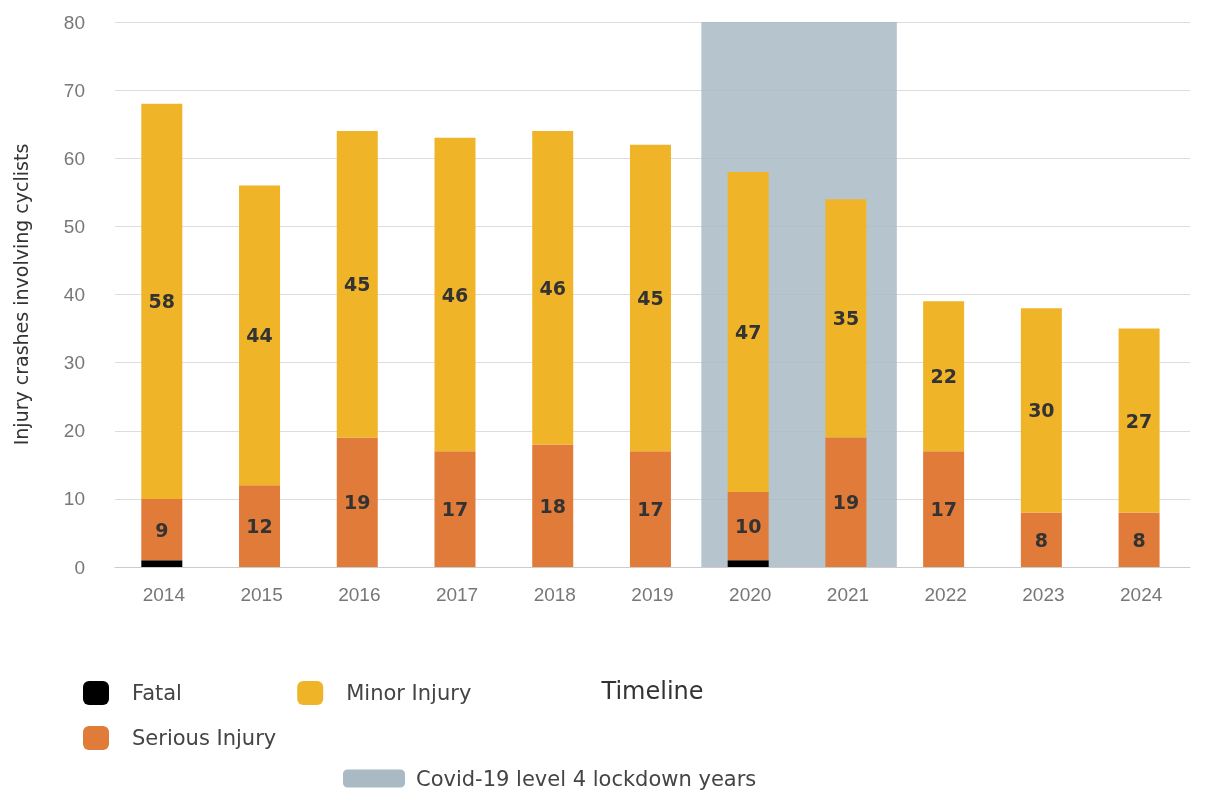 The image size is (1205, 795). Describe the element at coordinates (74, 363) in the screenshot. I see `y-tick-label: 30` at that location.